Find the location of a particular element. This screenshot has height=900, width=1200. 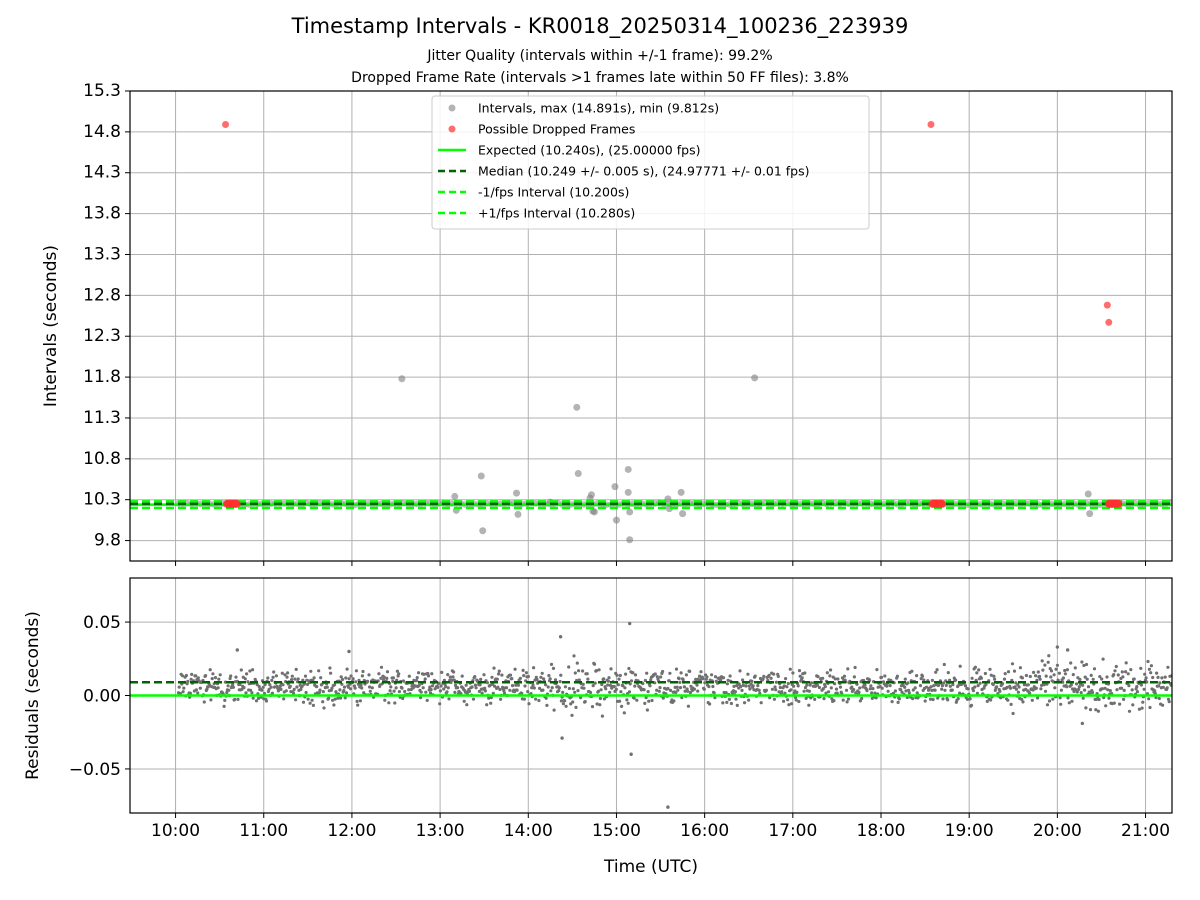

bottom-ytick-label-1: 0.00 is located at coordinates (102, 697).